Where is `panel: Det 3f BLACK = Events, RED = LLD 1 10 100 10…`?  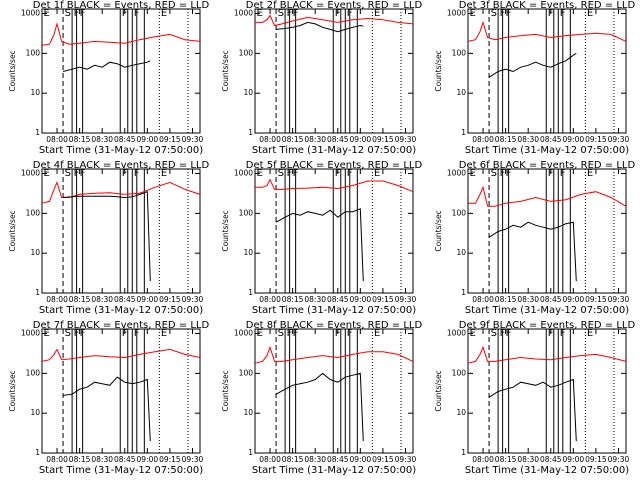 panel: Det 3f BLACK = Events, RED = LLD 1 10 100 10… is located at coordinates (534, 78).